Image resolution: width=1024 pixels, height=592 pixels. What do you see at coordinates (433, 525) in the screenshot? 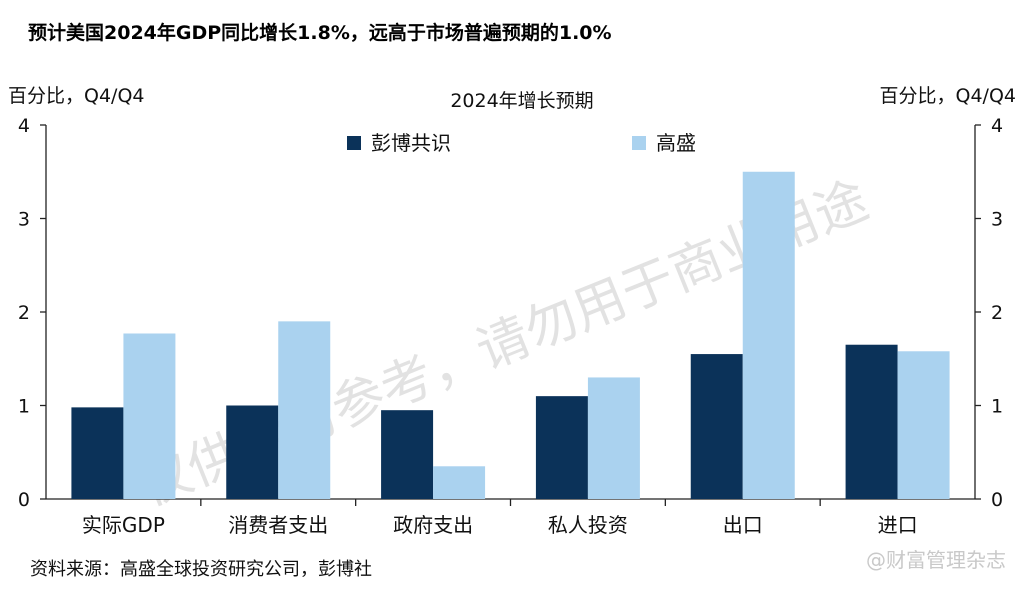
I see `x-tick-label: 政府支出` at bounding box center [433, 525].